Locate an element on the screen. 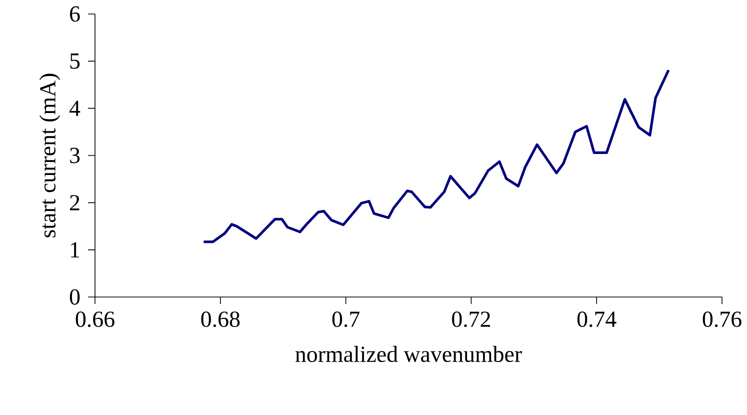  x-tick-label: 0.74 is located at coordinates (596, 320).